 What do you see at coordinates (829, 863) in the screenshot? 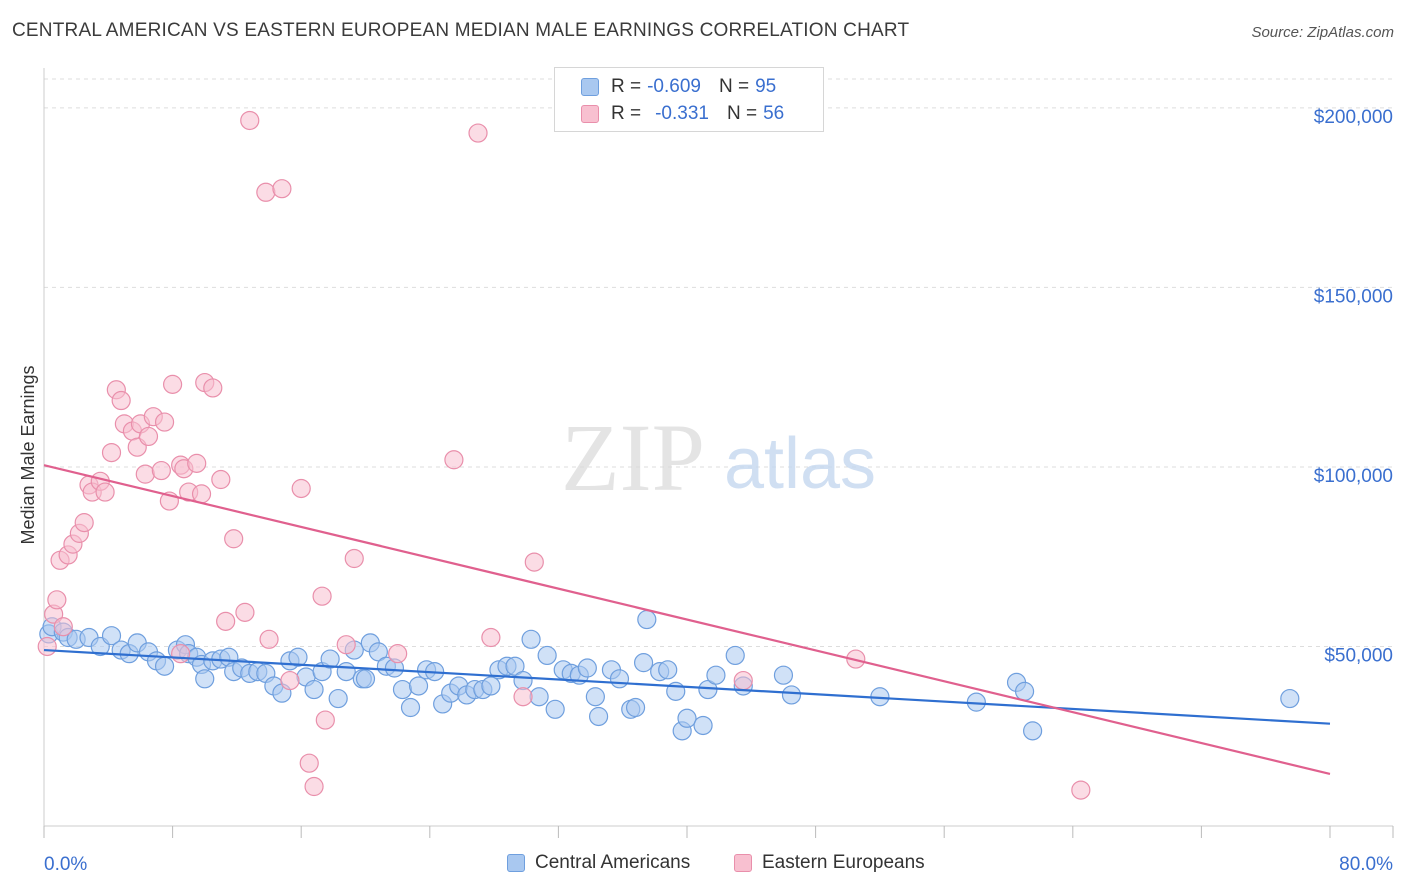
I see `series-legend-eastern-europeans: Eastern Europeans` at bounding box center [829, 863].